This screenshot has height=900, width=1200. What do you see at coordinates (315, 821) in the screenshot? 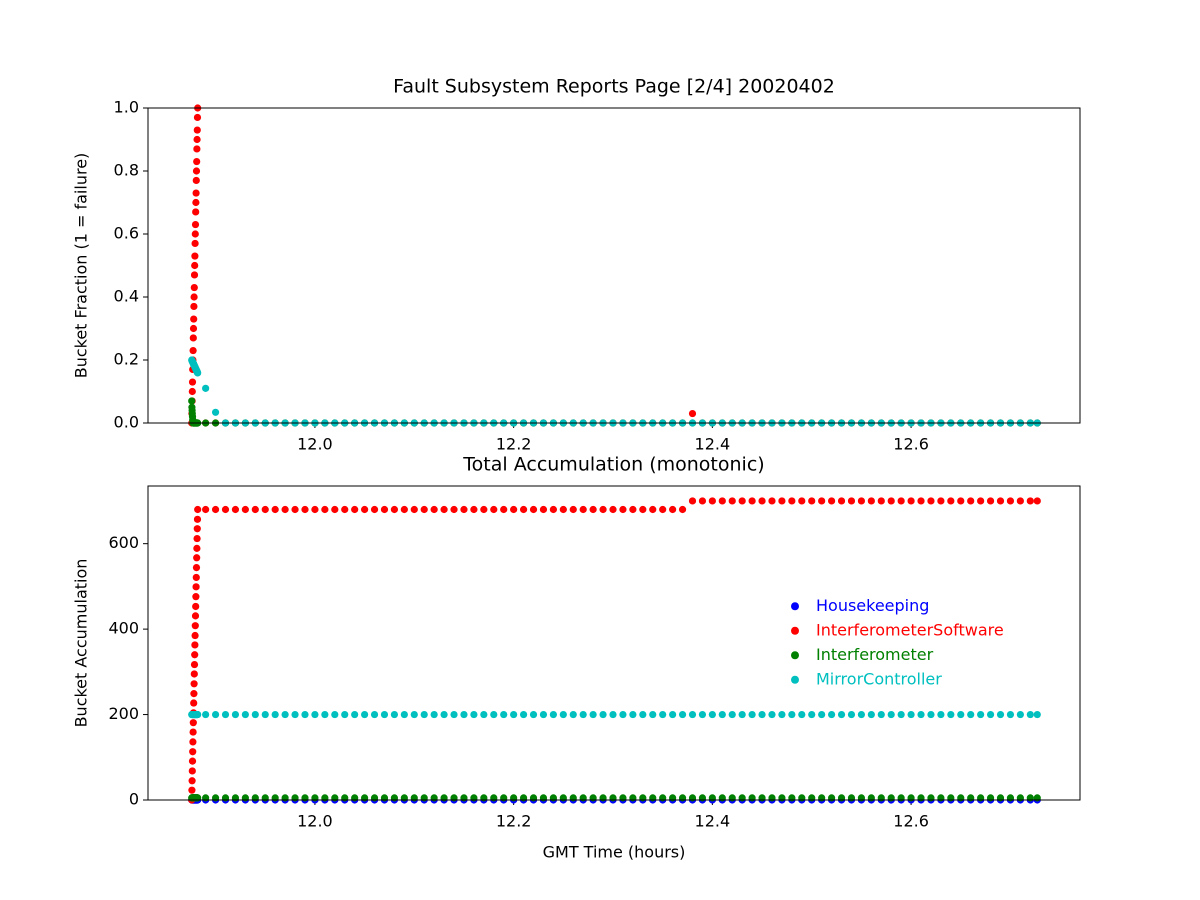
I see `x-tick-label: 12.0` at bounding box center [315, 821].